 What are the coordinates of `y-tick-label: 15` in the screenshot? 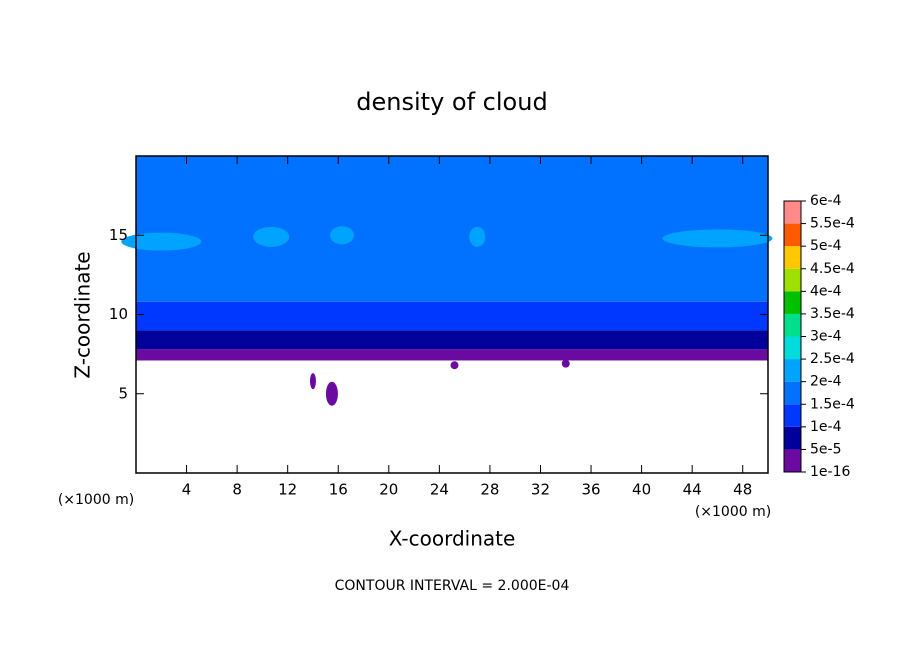 It's located at (118, 235).